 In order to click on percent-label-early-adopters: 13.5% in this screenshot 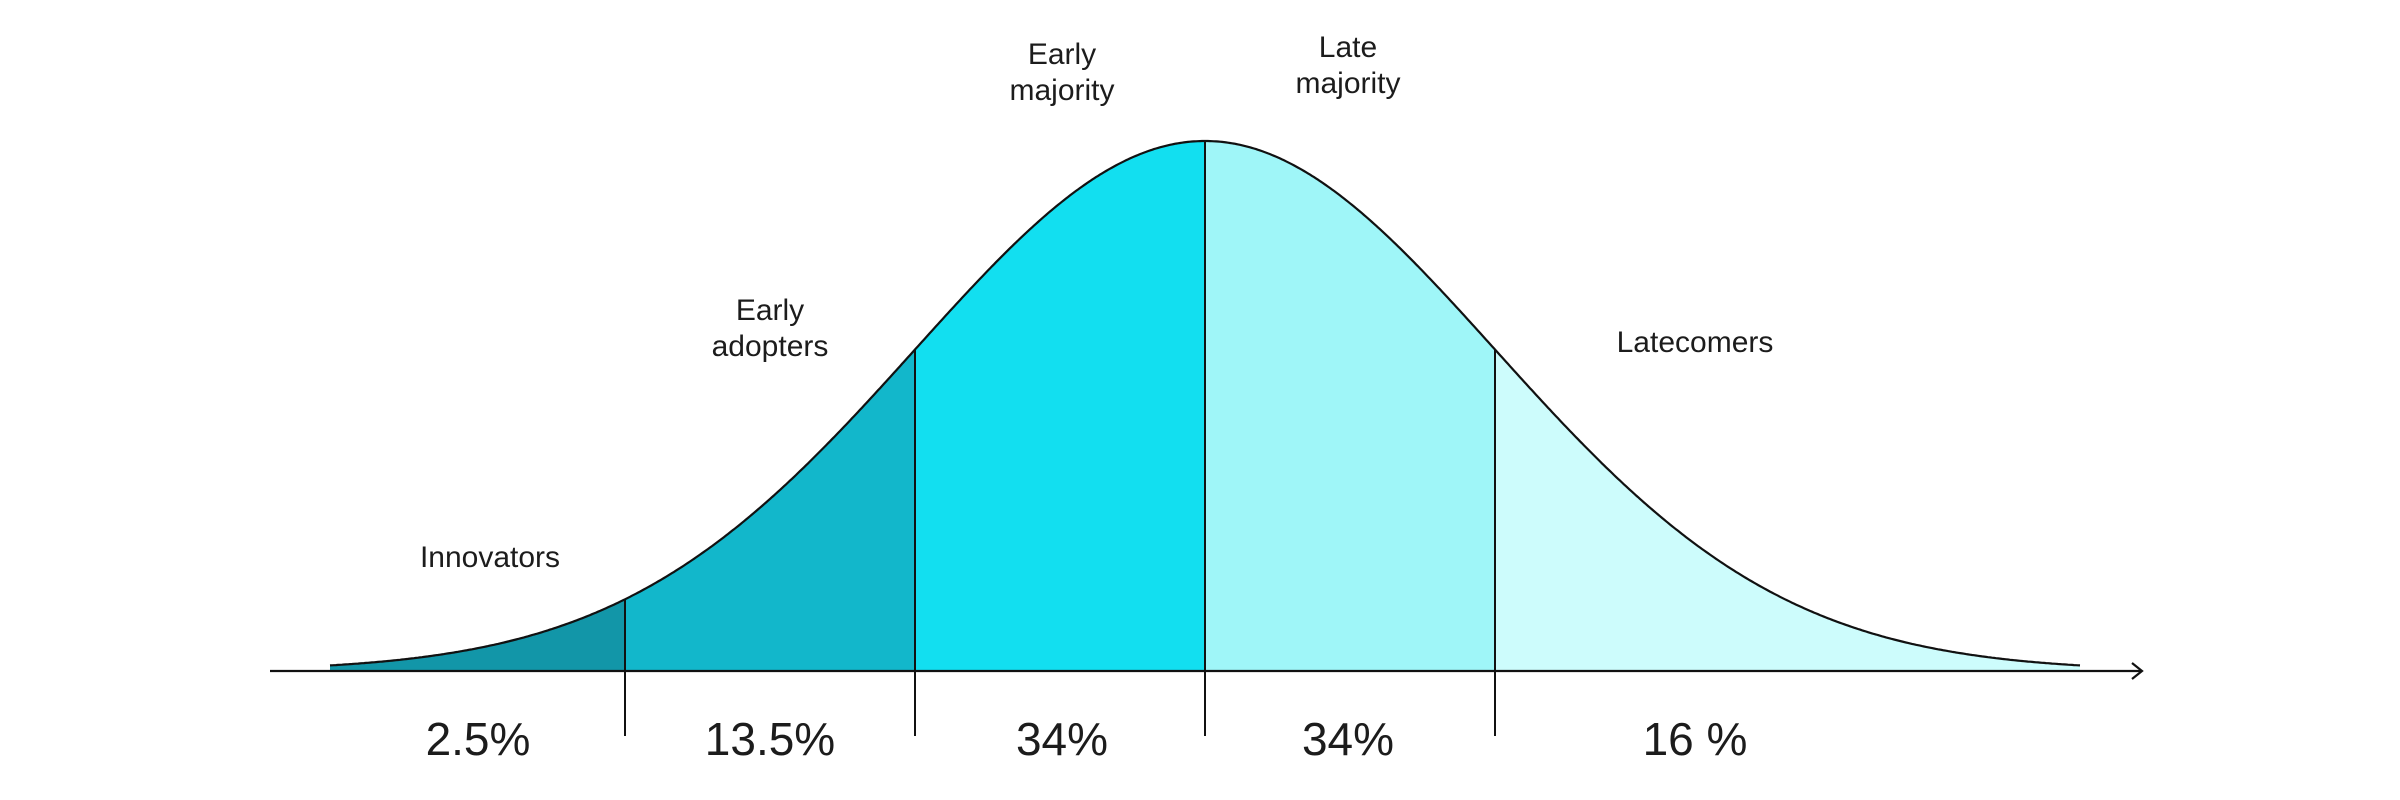, I will do `click(770, 739)`.